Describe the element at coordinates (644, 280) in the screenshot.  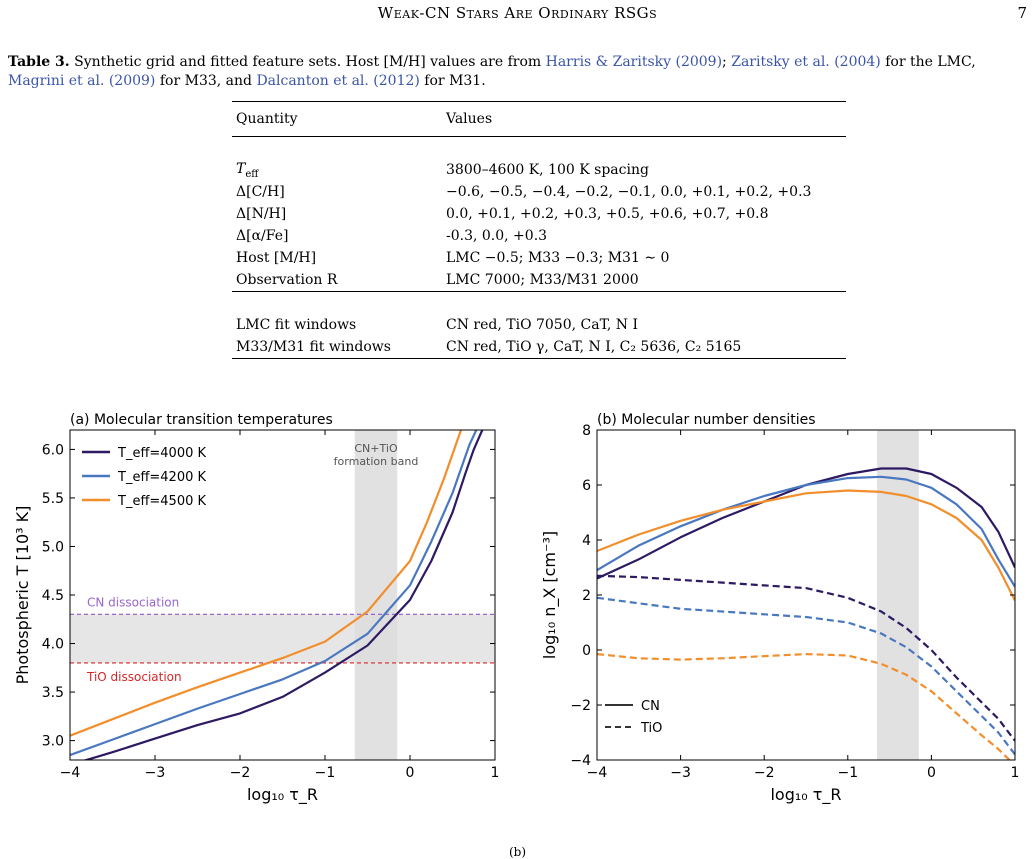
I see `value-cell: LMC 7000; M33/M31 2000` at that location.